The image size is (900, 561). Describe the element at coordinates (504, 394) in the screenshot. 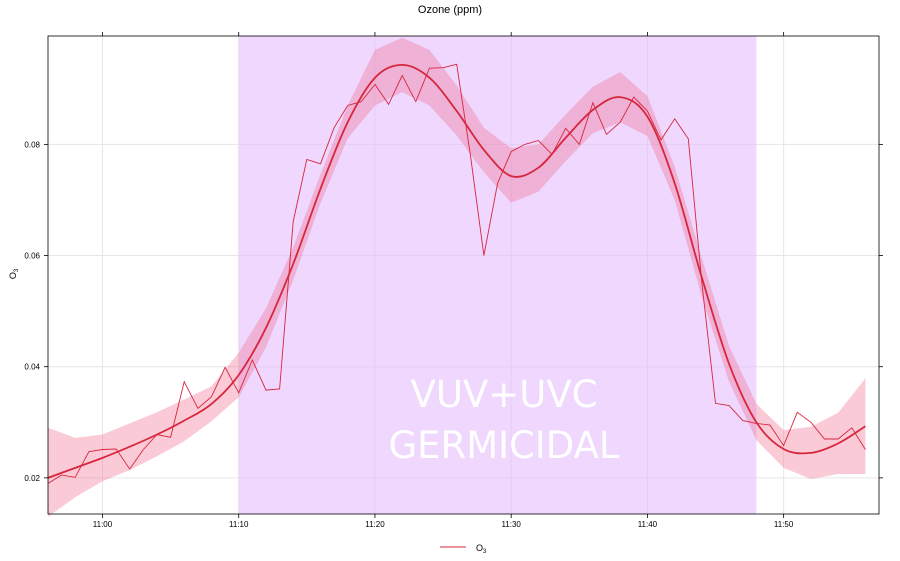

I see `overlay-label-line-1: VUV+UVC` at that location.